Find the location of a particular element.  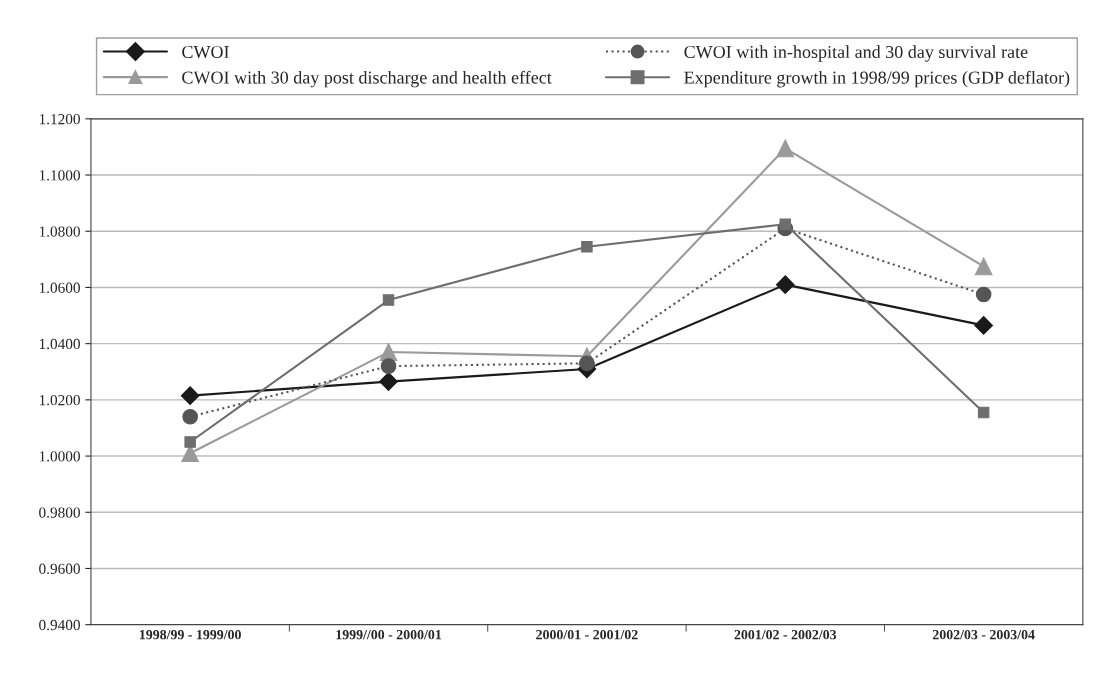

x-tick-label: 2002/03 - 2003/04 is located at coordinates (983, 634).